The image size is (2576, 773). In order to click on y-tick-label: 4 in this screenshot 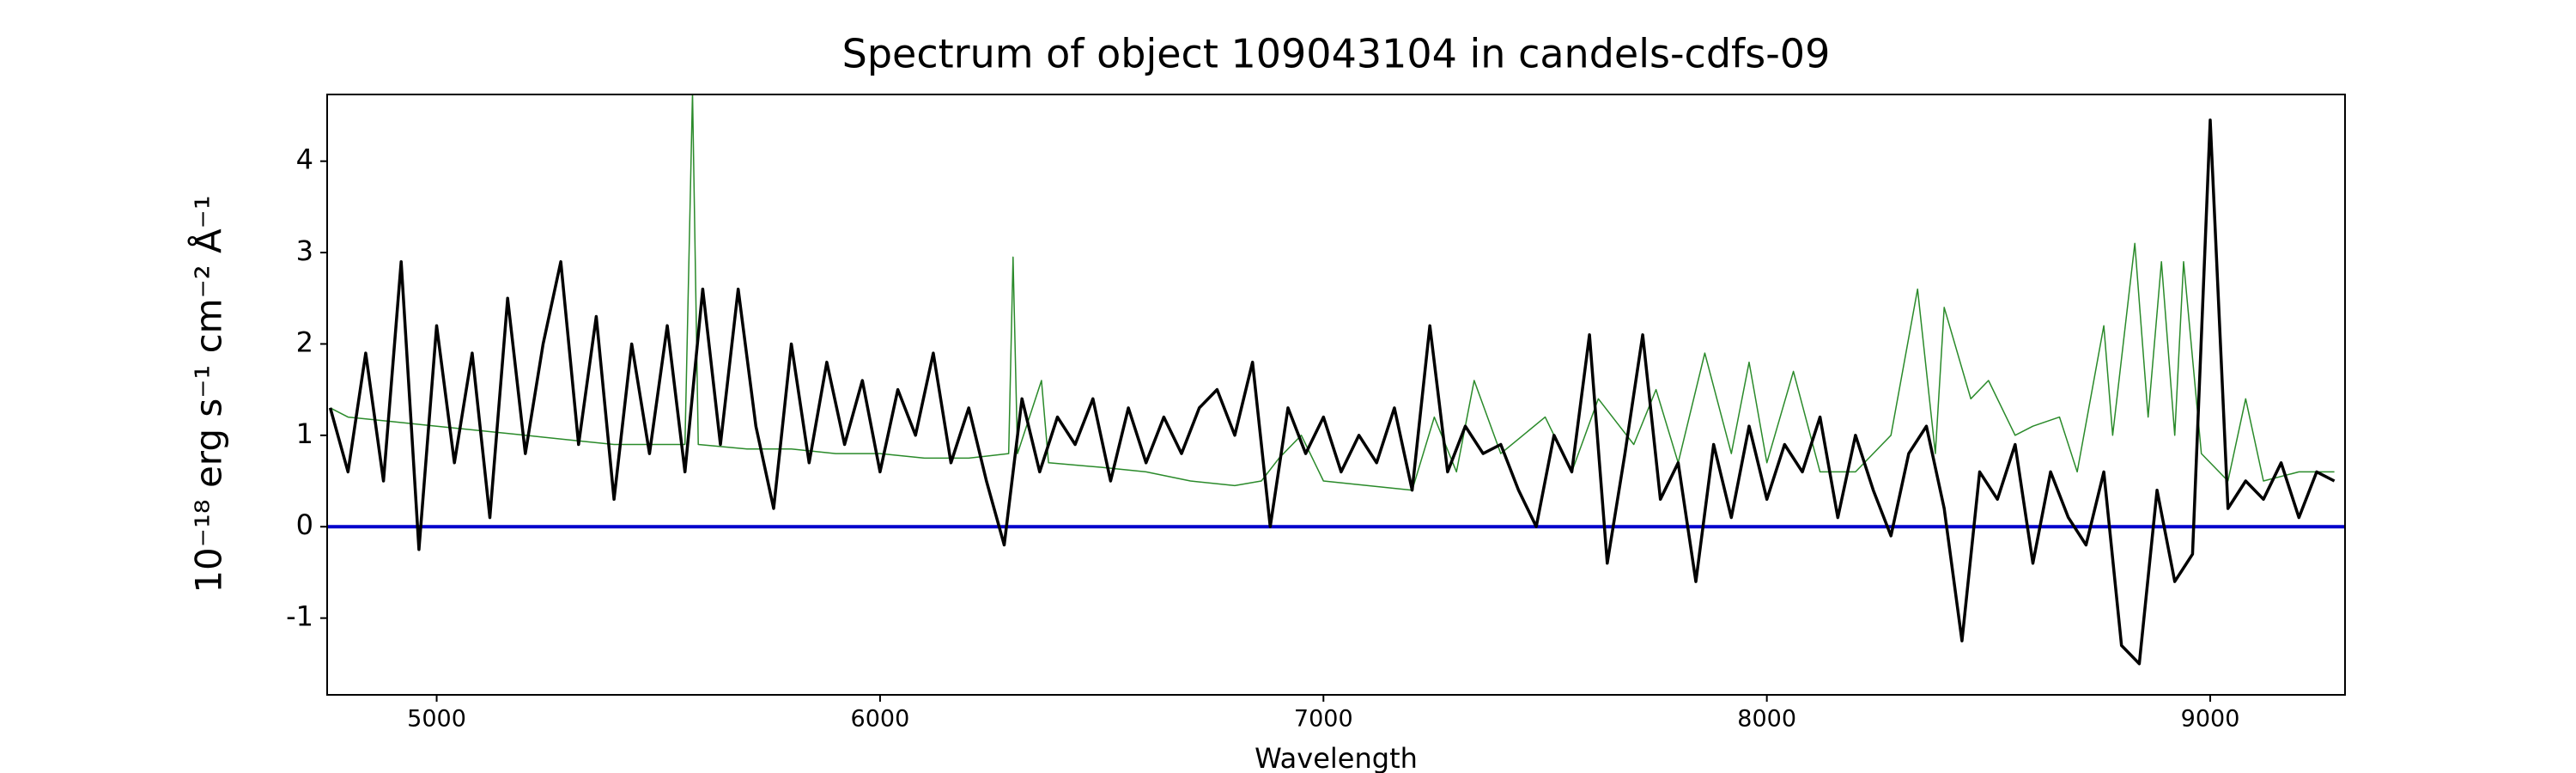, I will do `click(304, 159)`.